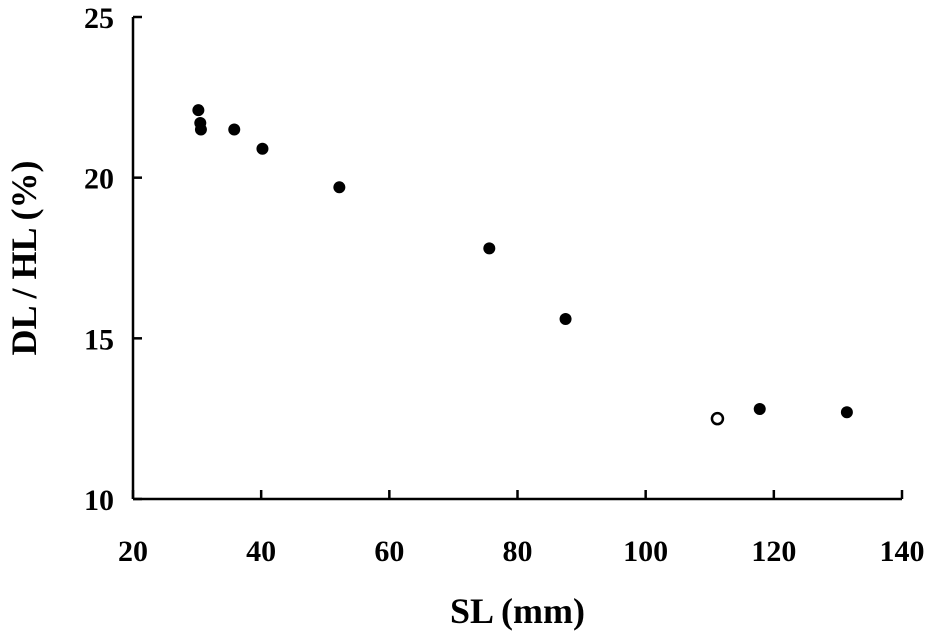  I want to click on y-tick-label: 20, so click(99, 179).